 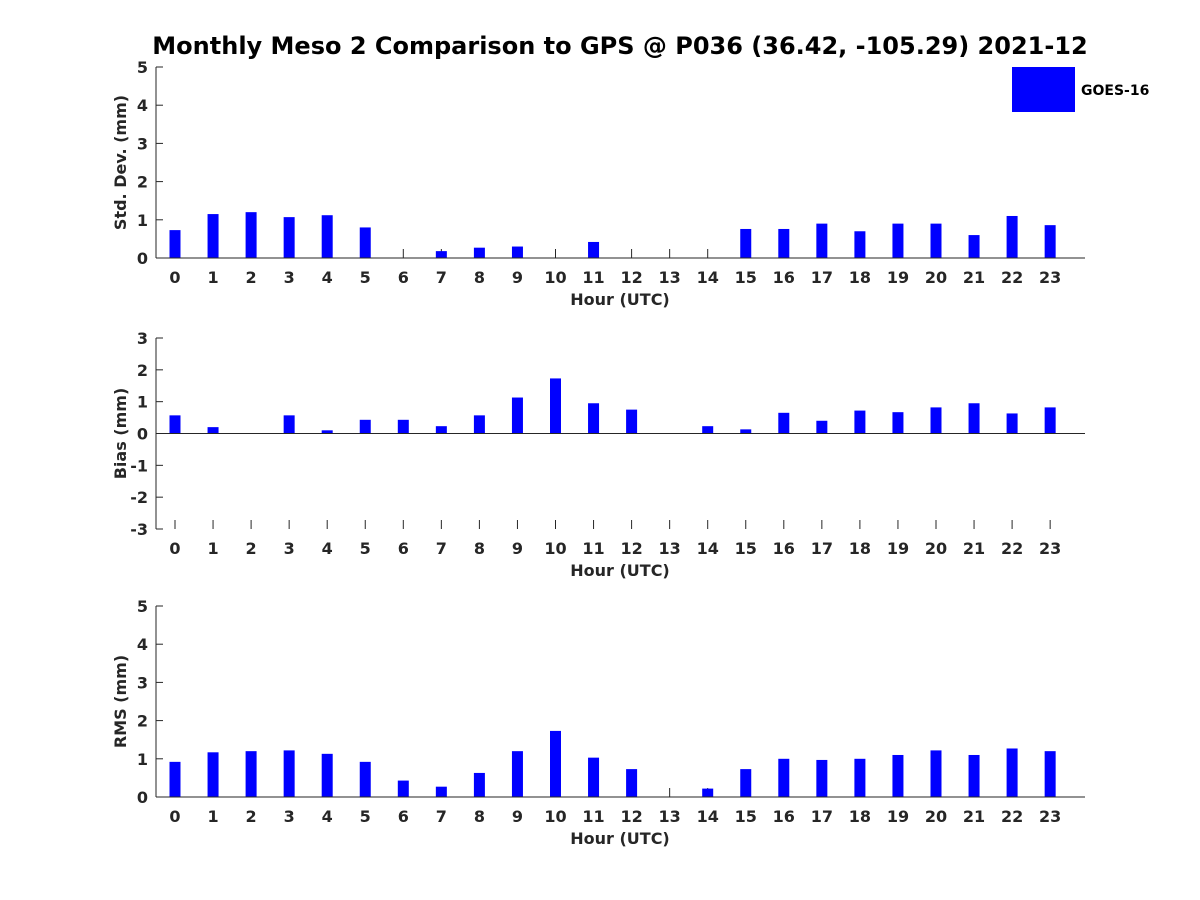 What do you see at coordinates (441, 277) in the screenshot?
I see `std-dev-x-tick-label: 7` at bounding box center [441, 277].